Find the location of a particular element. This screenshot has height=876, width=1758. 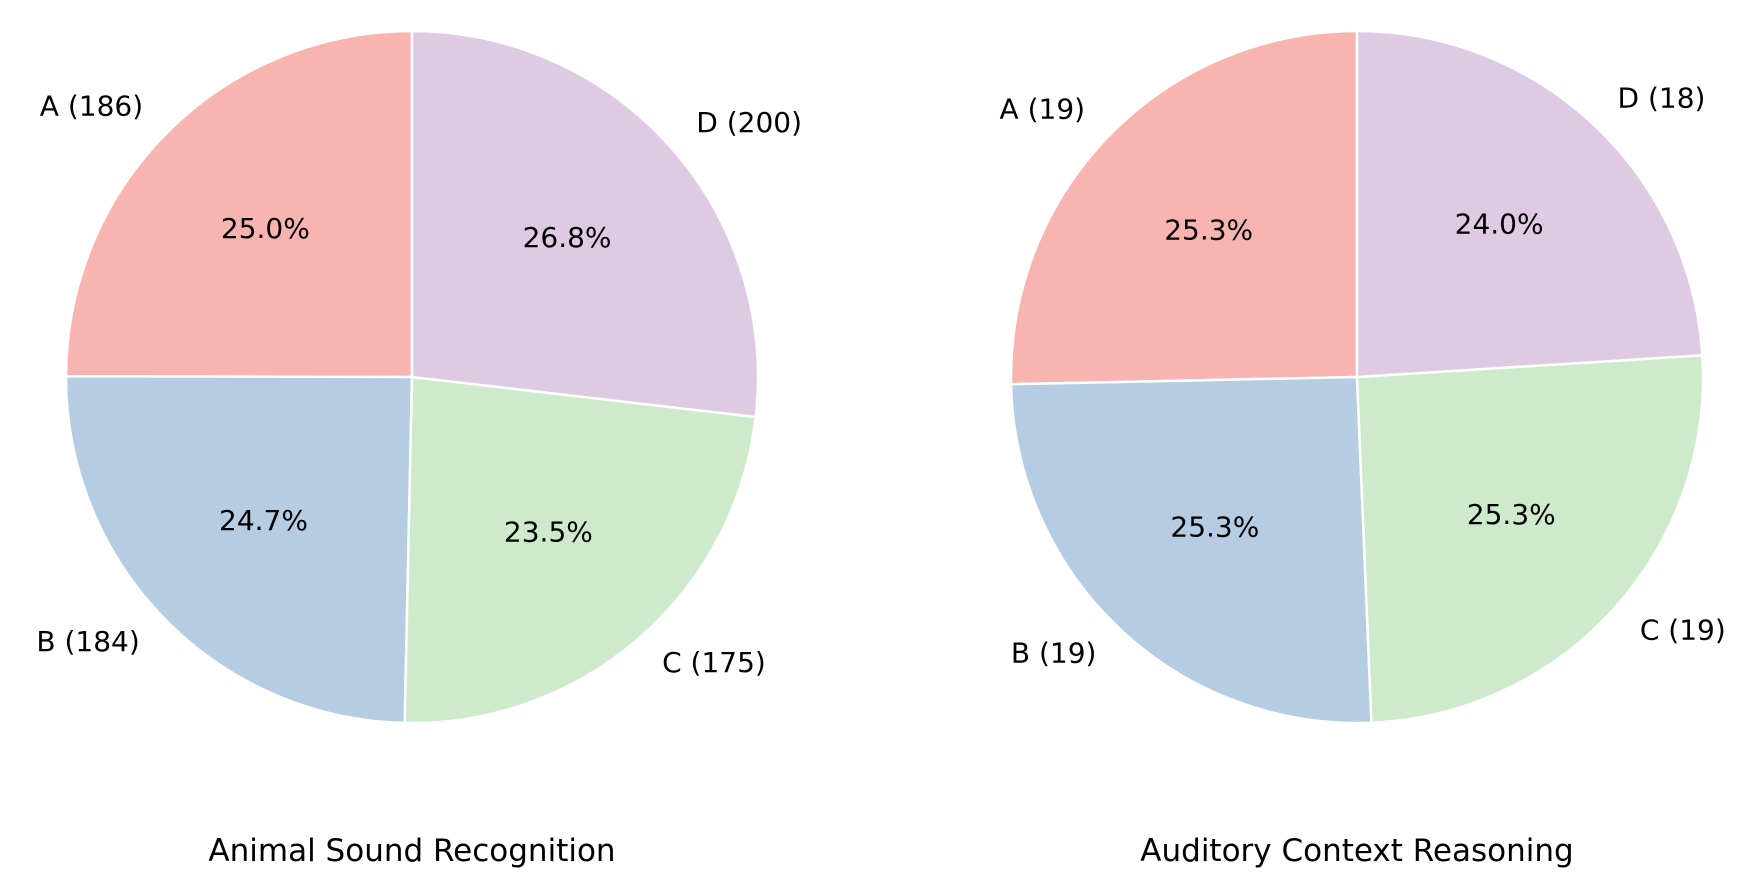

chart-title-animal-sound-recognition: Animal Sound Recognition is located at coordinates (411, 851).